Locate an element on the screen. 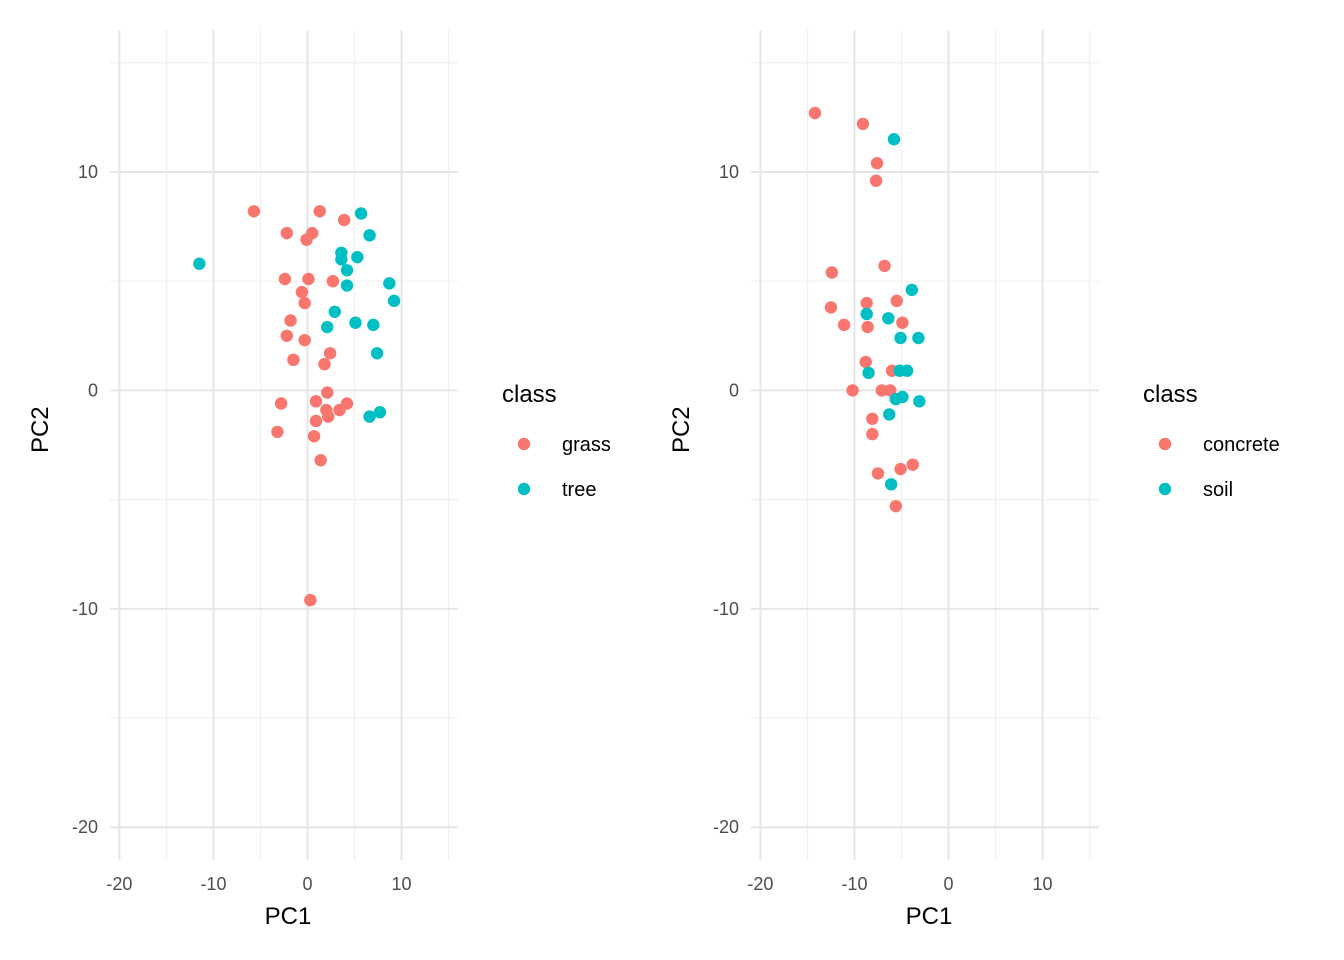 This screenshot has height=960, width=1344. y-tick-label: -20 is located at coordinates (85, 827).